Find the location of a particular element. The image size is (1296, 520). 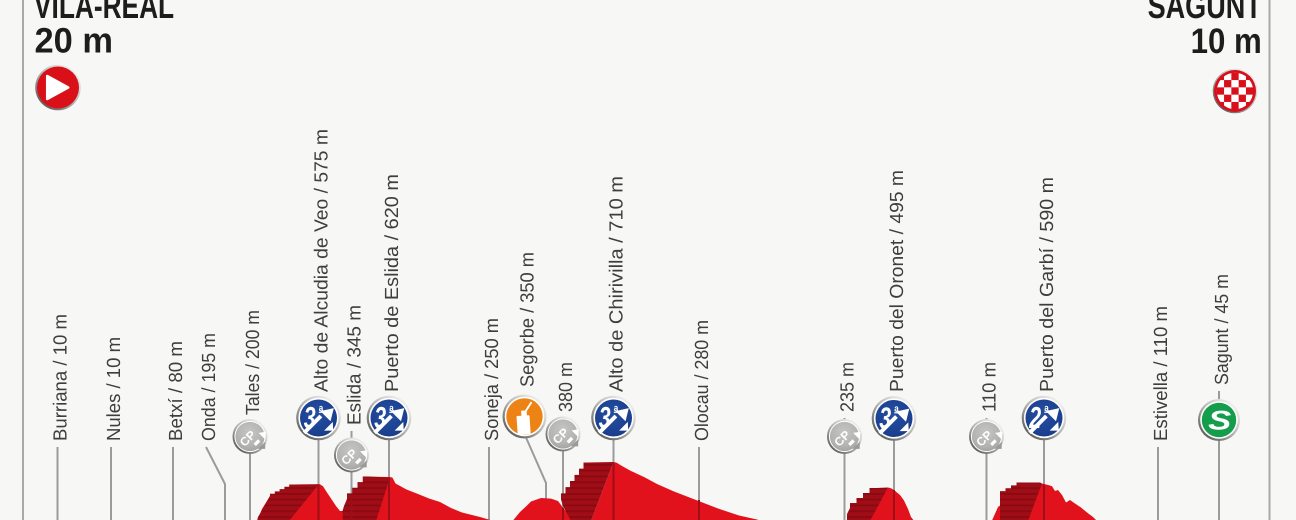

svg-text: Puerto del Garbí / 590 m is located at coordinates (1047, 284).